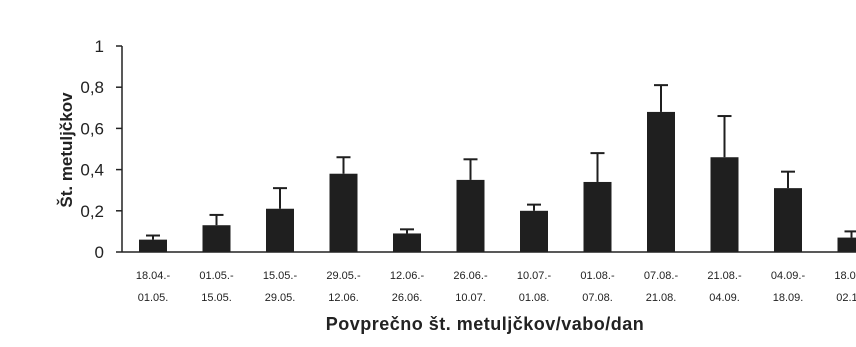 The height and width of the screenshot is (347, 856). I want to click on x-tick-label-end: 01.05., so click(153, 298).